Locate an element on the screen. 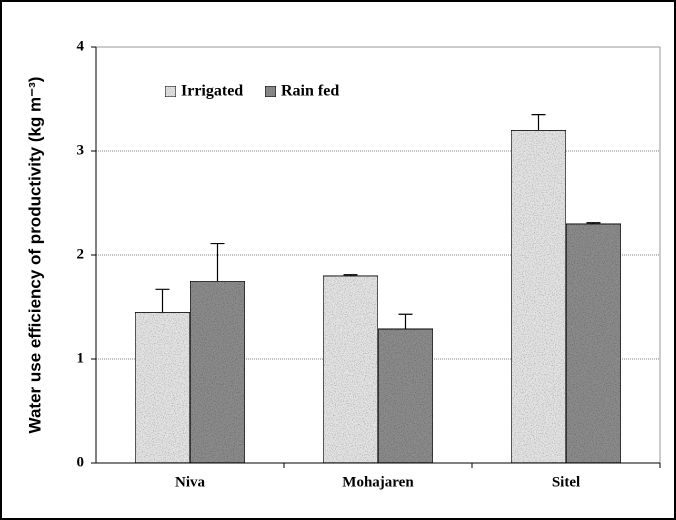  legend-label: Irrigated is located at coordinates (212, 91).